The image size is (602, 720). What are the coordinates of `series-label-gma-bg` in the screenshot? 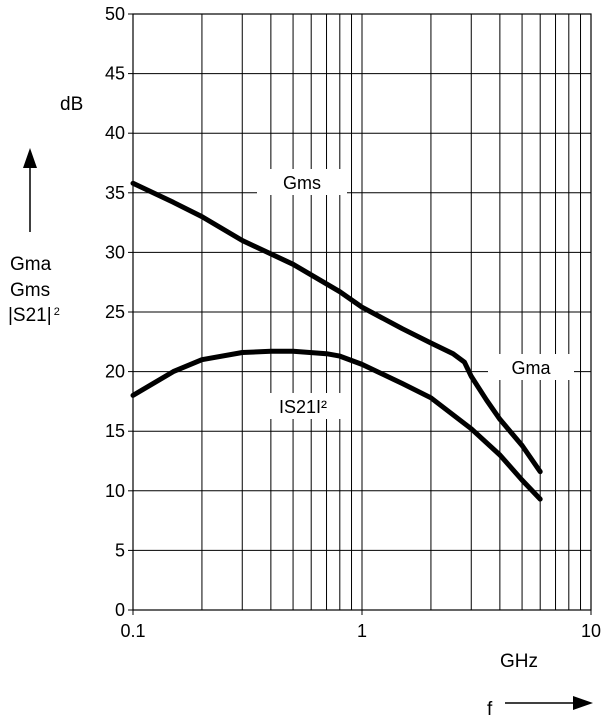 It's located at (531, 367).